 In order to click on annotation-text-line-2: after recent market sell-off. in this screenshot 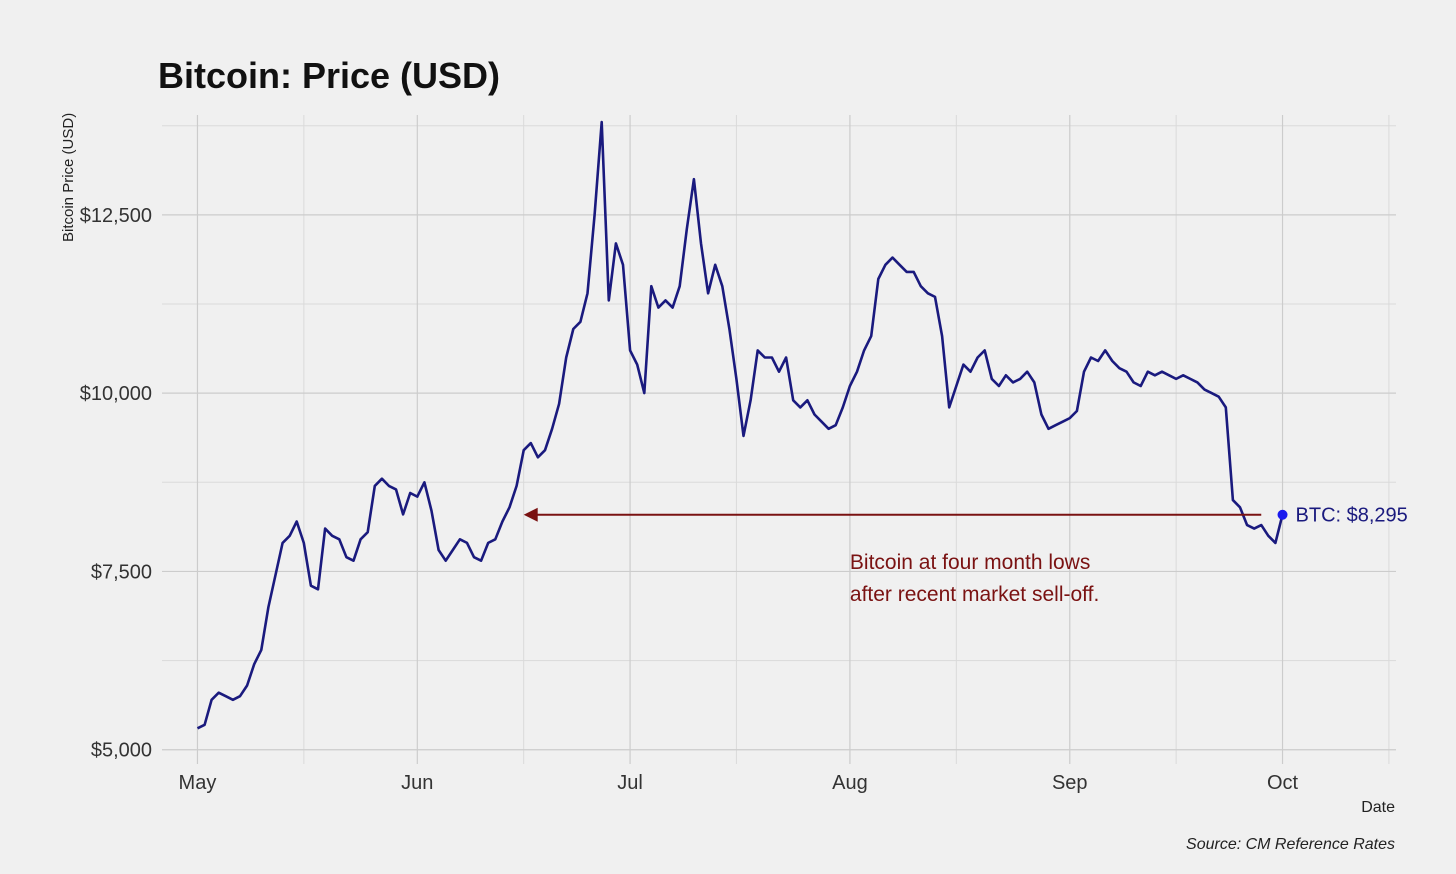, I will do `click(974, 594)`.